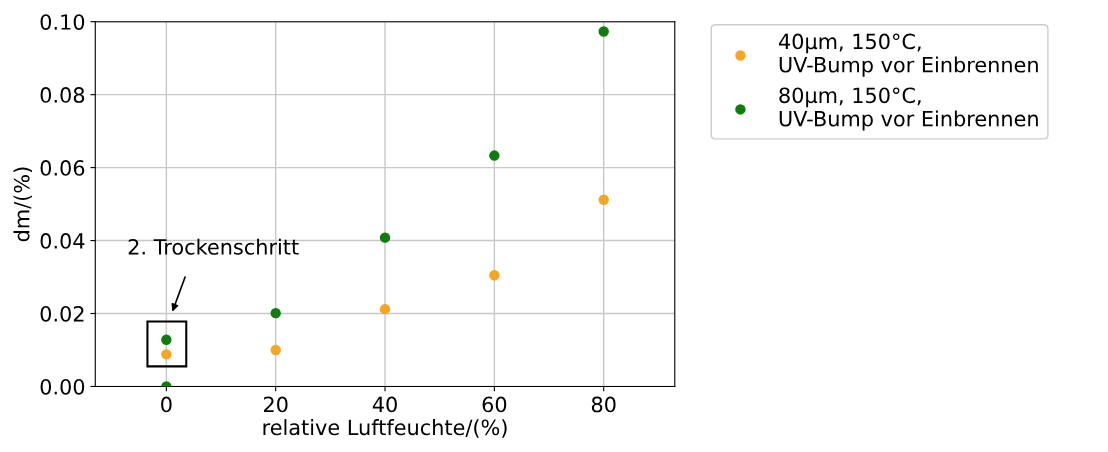 The image size is (1108, 452). What do you see at coordinates (908, 55) in the screenshot?
I see `legend-label: 40µm, 150°C, UV-Bump vor Einbrennen` at bounding box center [908, 55].